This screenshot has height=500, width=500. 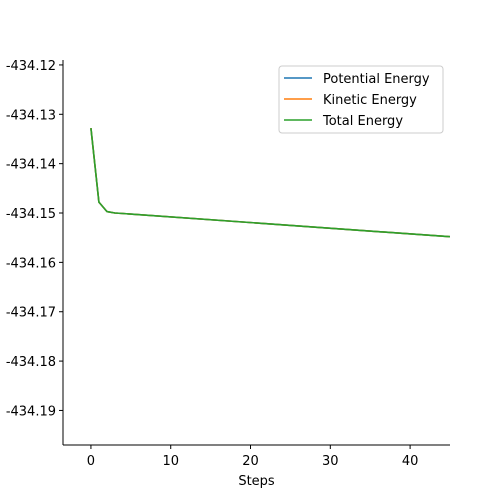 I want to click on legend-box, so click(x=361, y=99).